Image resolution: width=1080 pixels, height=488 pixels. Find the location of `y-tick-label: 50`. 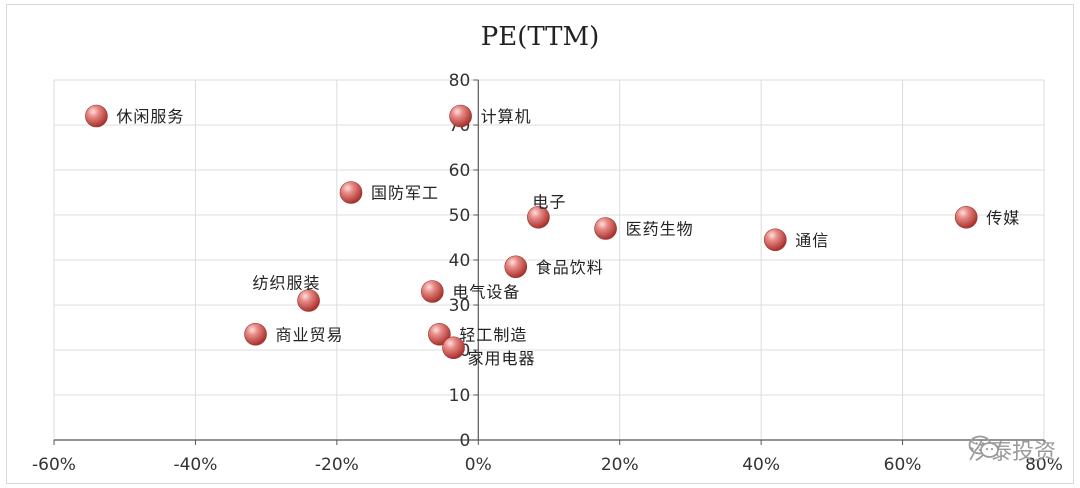

y-tick-label: 50 is located at coordinates (460, 216).